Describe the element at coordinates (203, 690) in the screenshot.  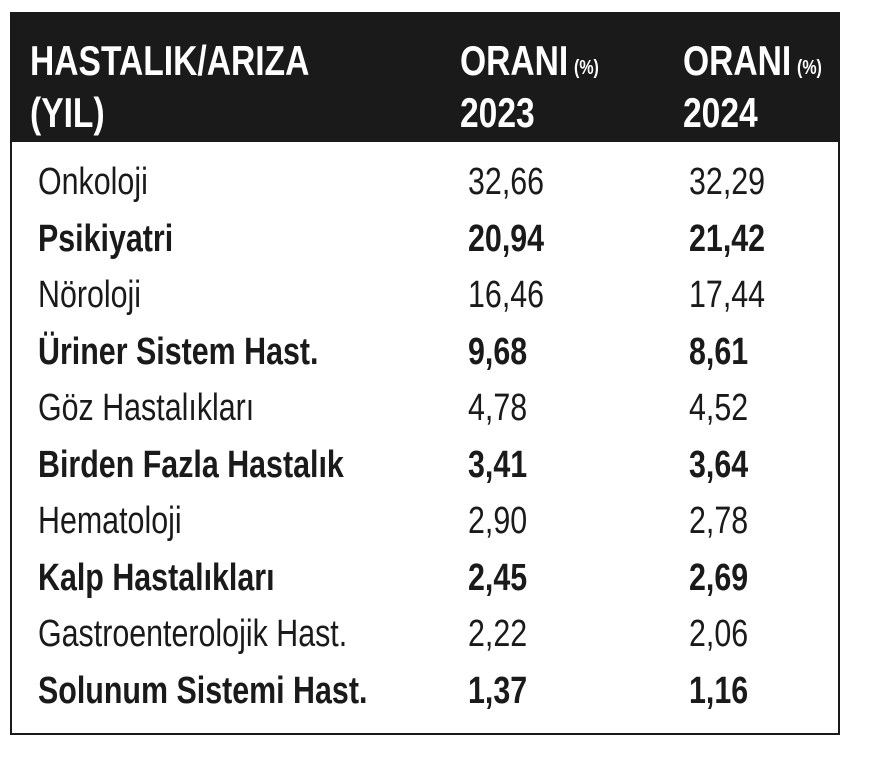
I see `category-cell: Solunum Sistemi Hast.` at that location.